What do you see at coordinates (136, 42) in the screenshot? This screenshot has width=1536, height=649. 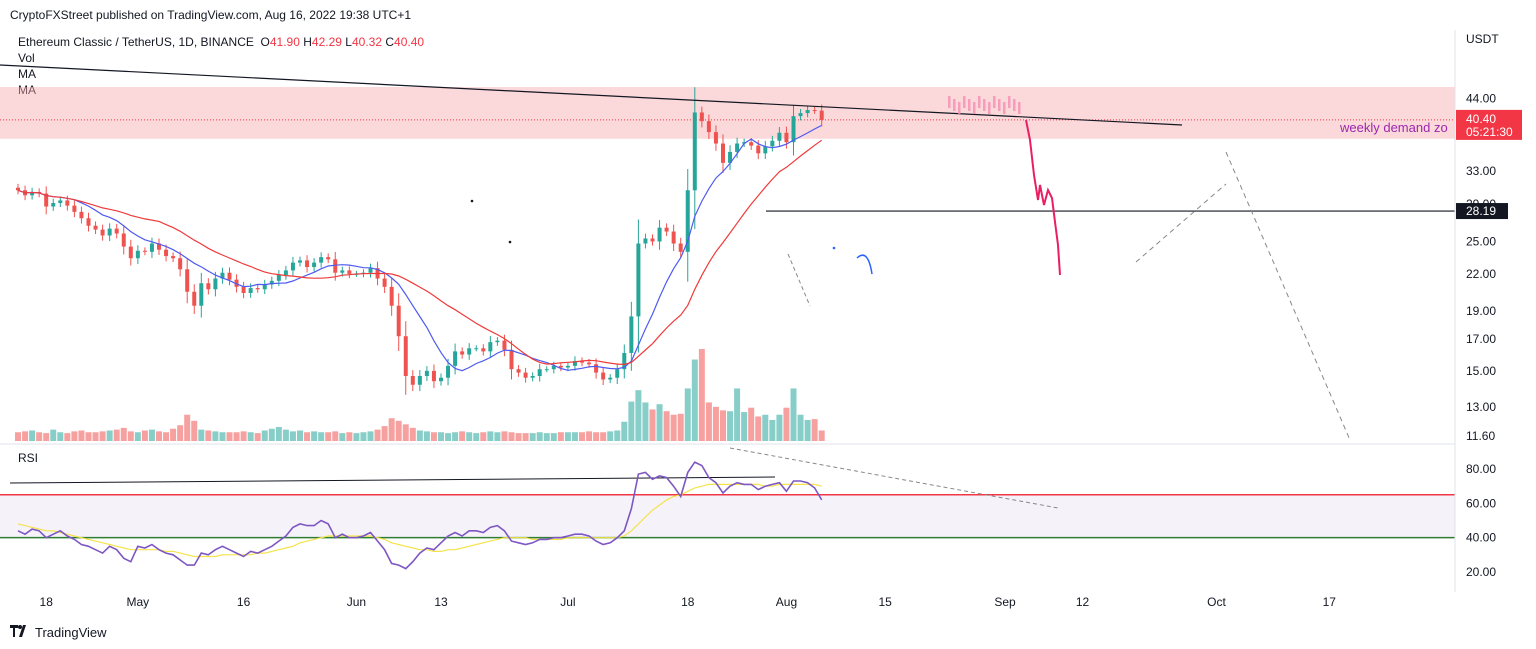 I see `symbol-title: Ethereum Classic / TetherUS, 1D, BINANCE` at bounding box center [136, 42].